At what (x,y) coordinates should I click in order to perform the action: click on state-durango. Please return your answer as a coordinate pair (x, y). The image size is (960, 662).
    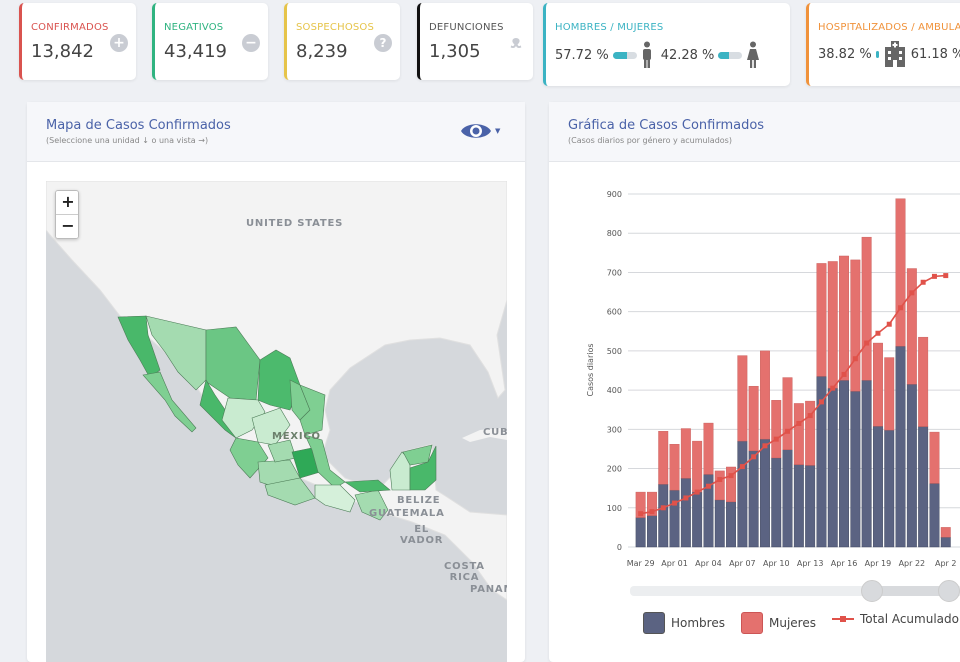
    Looking at the image, I should click on (243, 418).